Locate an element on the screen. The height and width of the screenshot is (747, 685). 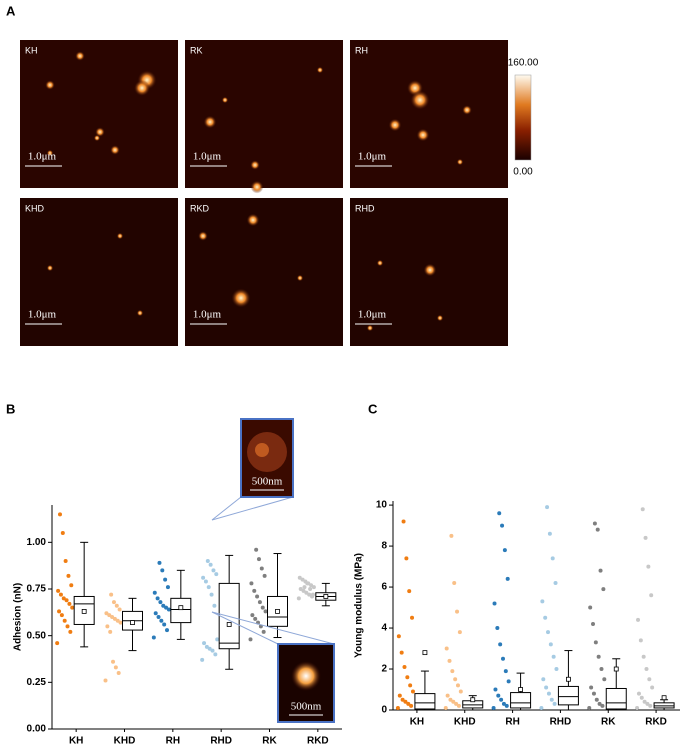
panel-label: B is located at coordinates (10, 408).